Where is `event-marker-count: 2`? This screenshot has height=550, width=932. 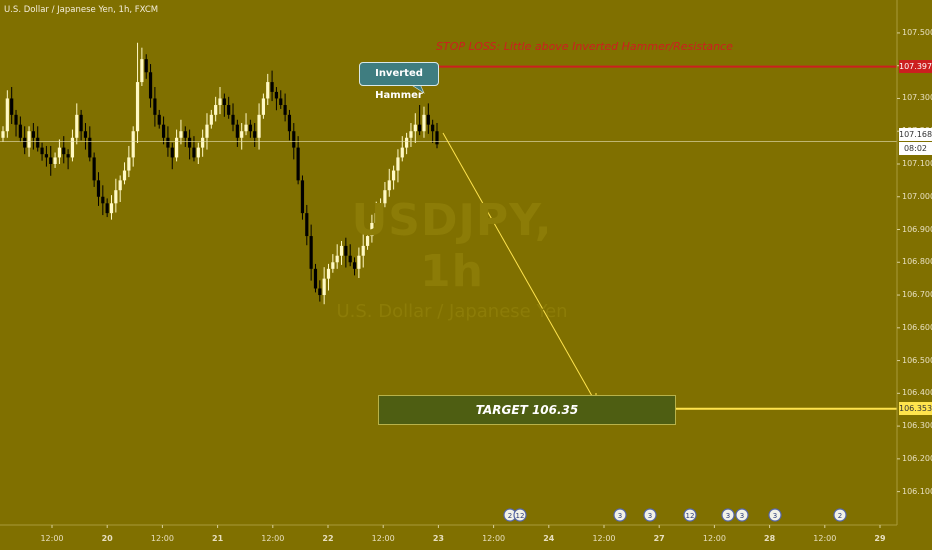 event-marker-count: 2 is located at coordinates (840, 516).